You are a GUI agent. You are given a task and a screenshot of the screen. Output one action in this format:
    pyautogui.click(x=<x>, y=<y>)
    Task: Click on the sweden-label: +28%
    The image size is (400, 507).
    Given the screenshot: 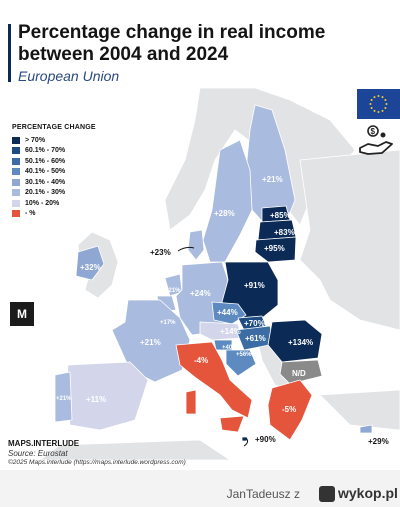 What is the action you would take?
    pyautogui.click(x=224, y=213)
    